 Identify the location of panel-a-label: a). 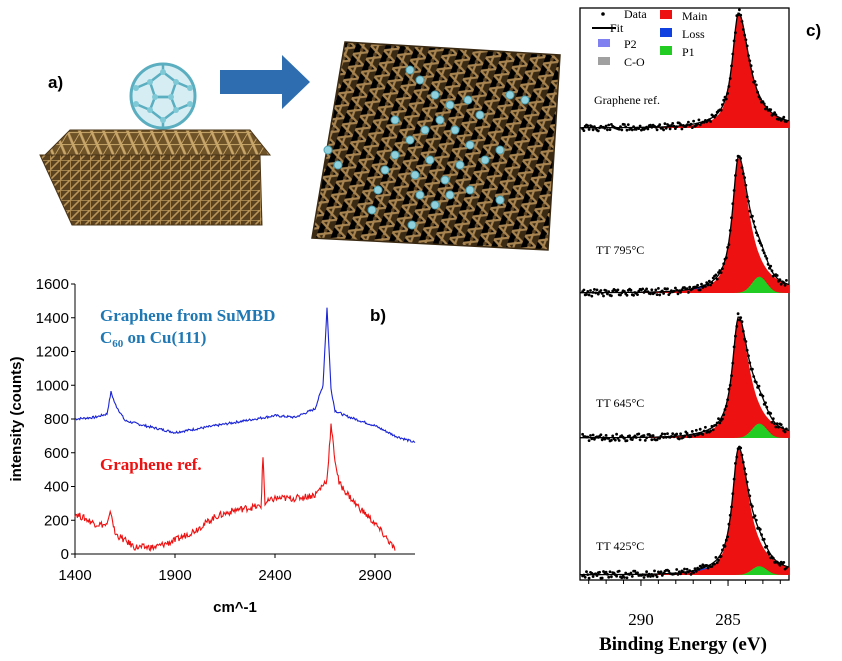
(55, 82).